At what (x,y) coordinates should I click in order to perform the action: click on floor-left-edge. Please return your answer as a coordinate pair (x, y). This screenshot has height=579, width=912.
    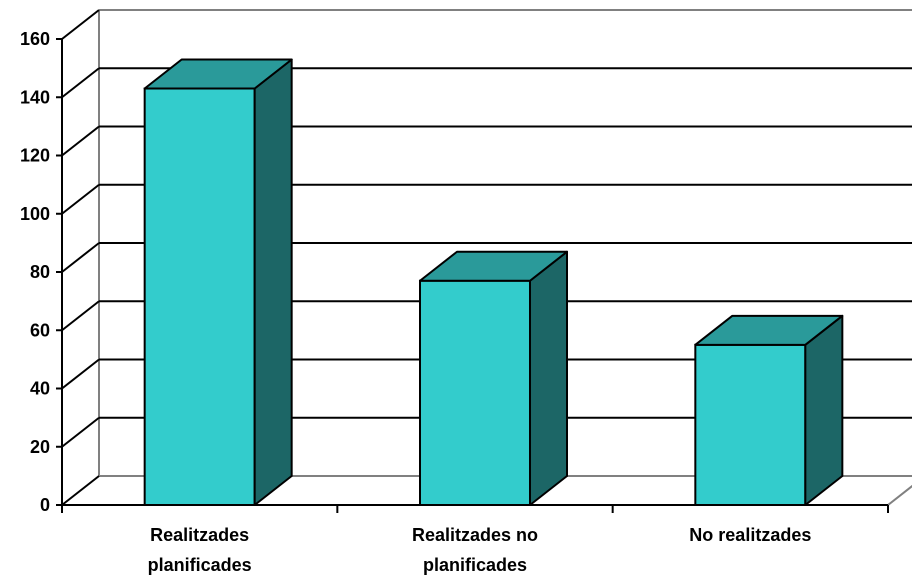
    Looking at the image, I should click on (80, 490).